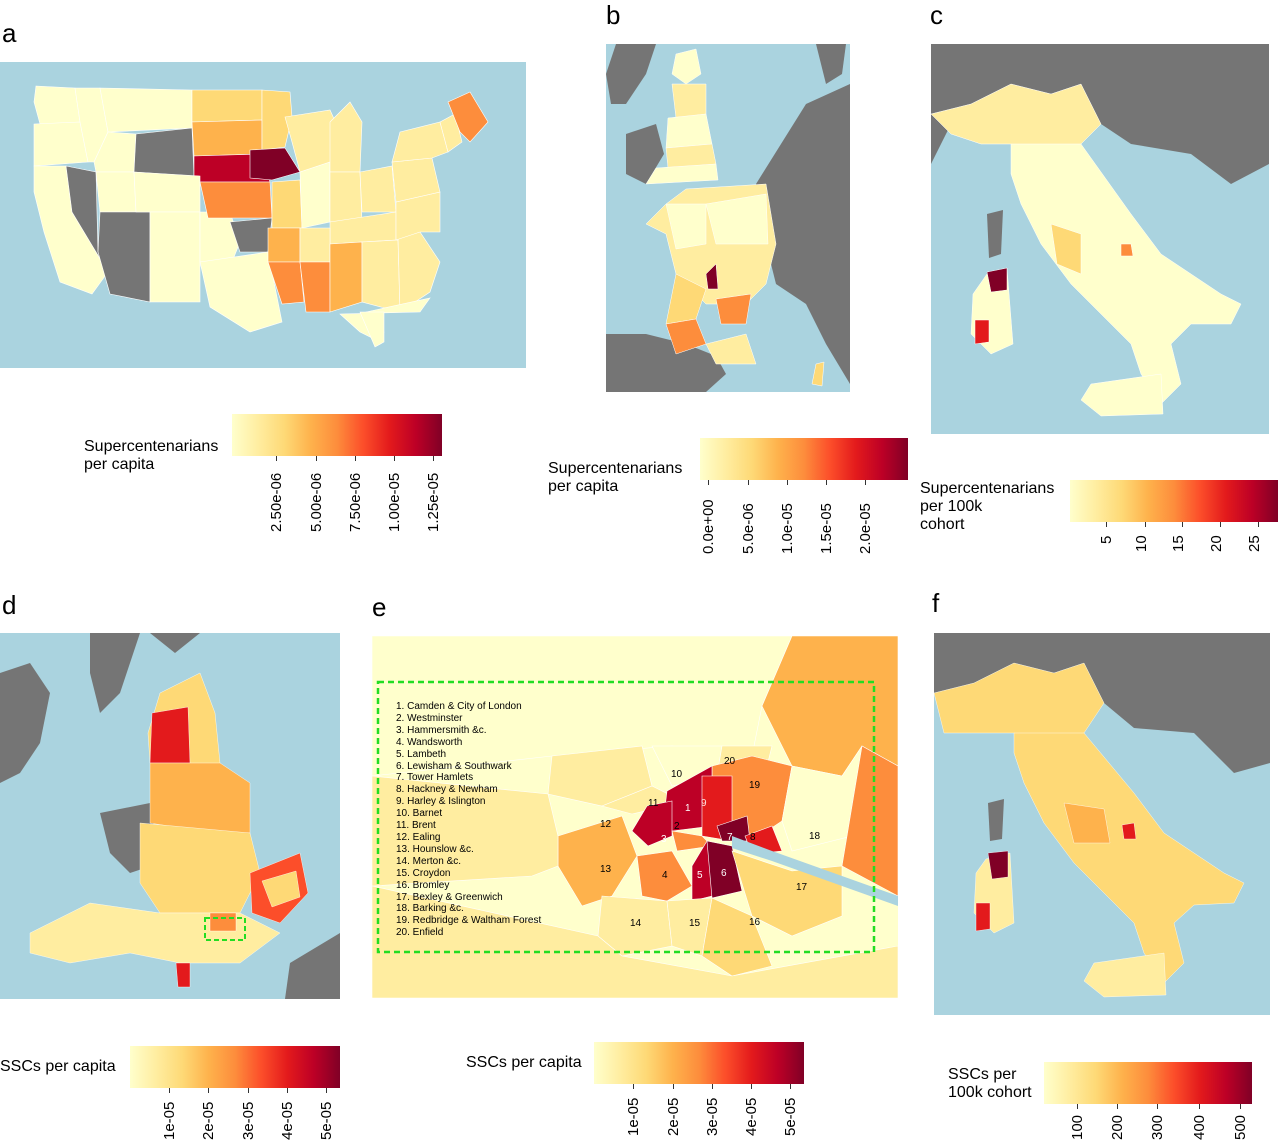 The width and height of the screenshot is (1280, 1141). Describe the element at coordinates (1148, 1083) in the screenshot. I see `legend-f-colorbar` at that location.